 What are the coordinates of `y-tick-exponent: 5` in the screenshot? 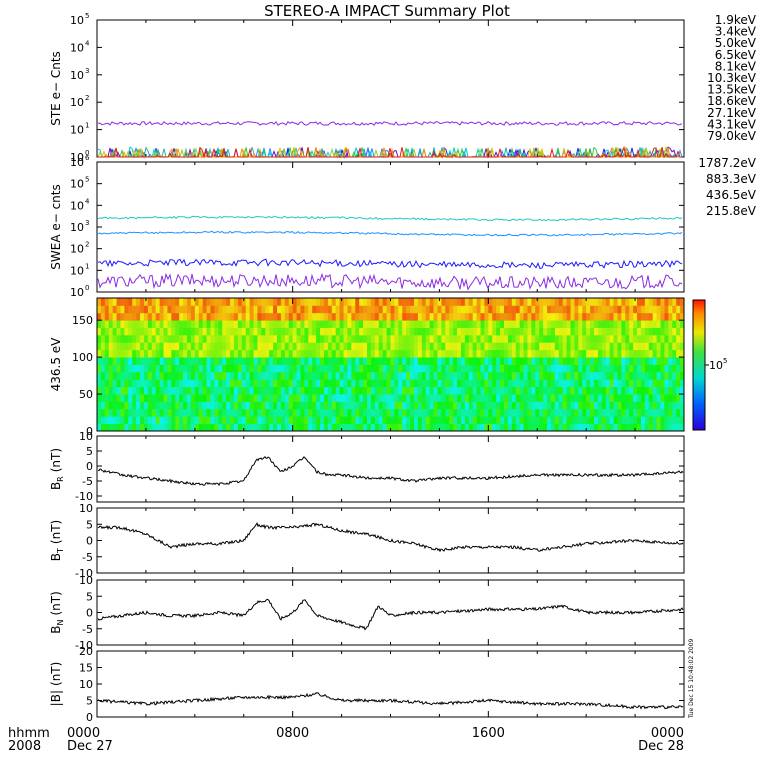 It's located at (87, 16).